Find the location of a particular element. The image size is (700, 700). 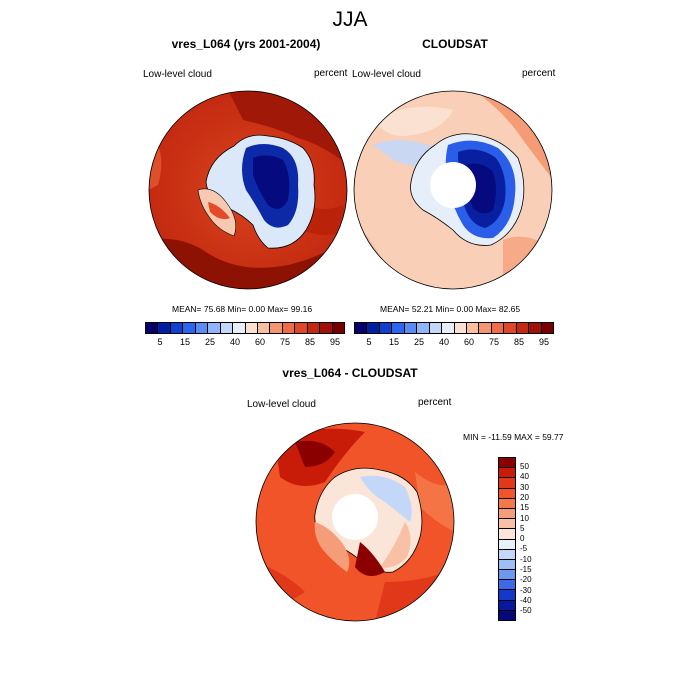

figure-title: JJA is located at coordinates (350, 19).